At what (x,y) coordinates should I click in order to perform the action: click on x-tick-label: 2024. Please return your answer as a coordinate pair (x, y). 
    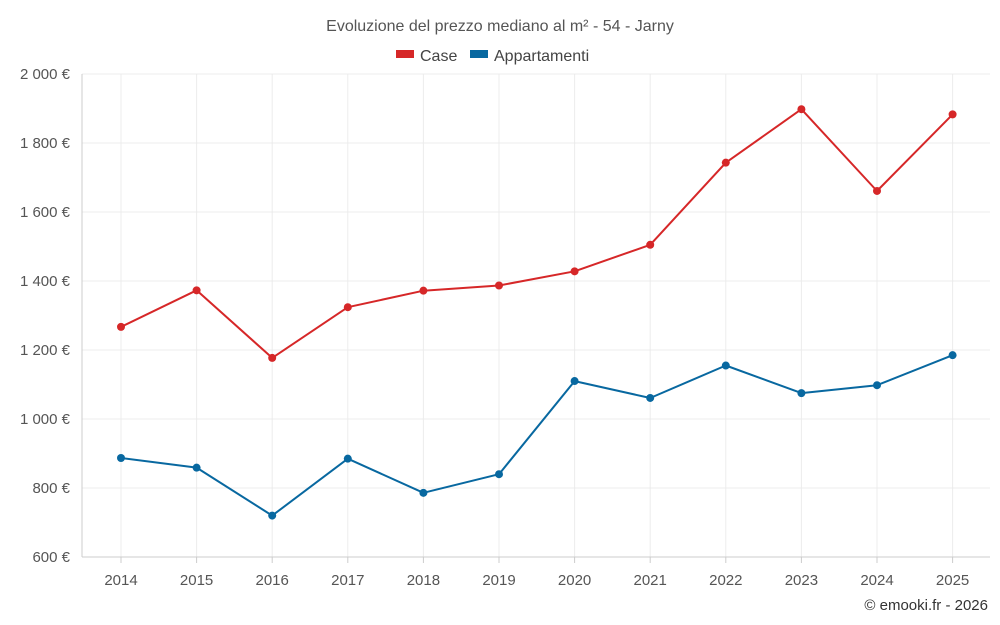
    Looking at the image, I should click on (876, 580).